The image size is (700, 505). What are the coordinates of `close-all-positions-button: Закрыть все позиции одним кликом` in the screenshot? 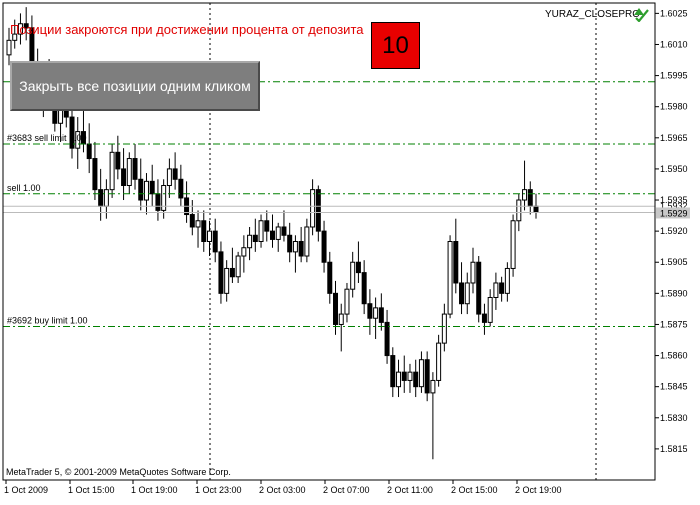 It's located at (135, 86).